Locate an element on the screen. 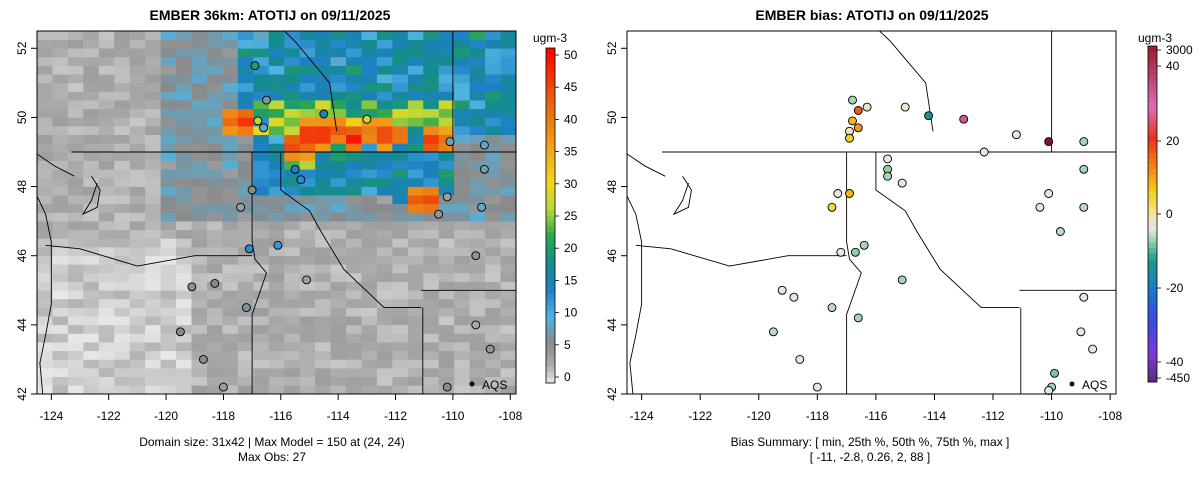 Image resolution: width=1200 pixels, height=479 pixels. y-tick-label: 48 is located at coordinates (612, 187).